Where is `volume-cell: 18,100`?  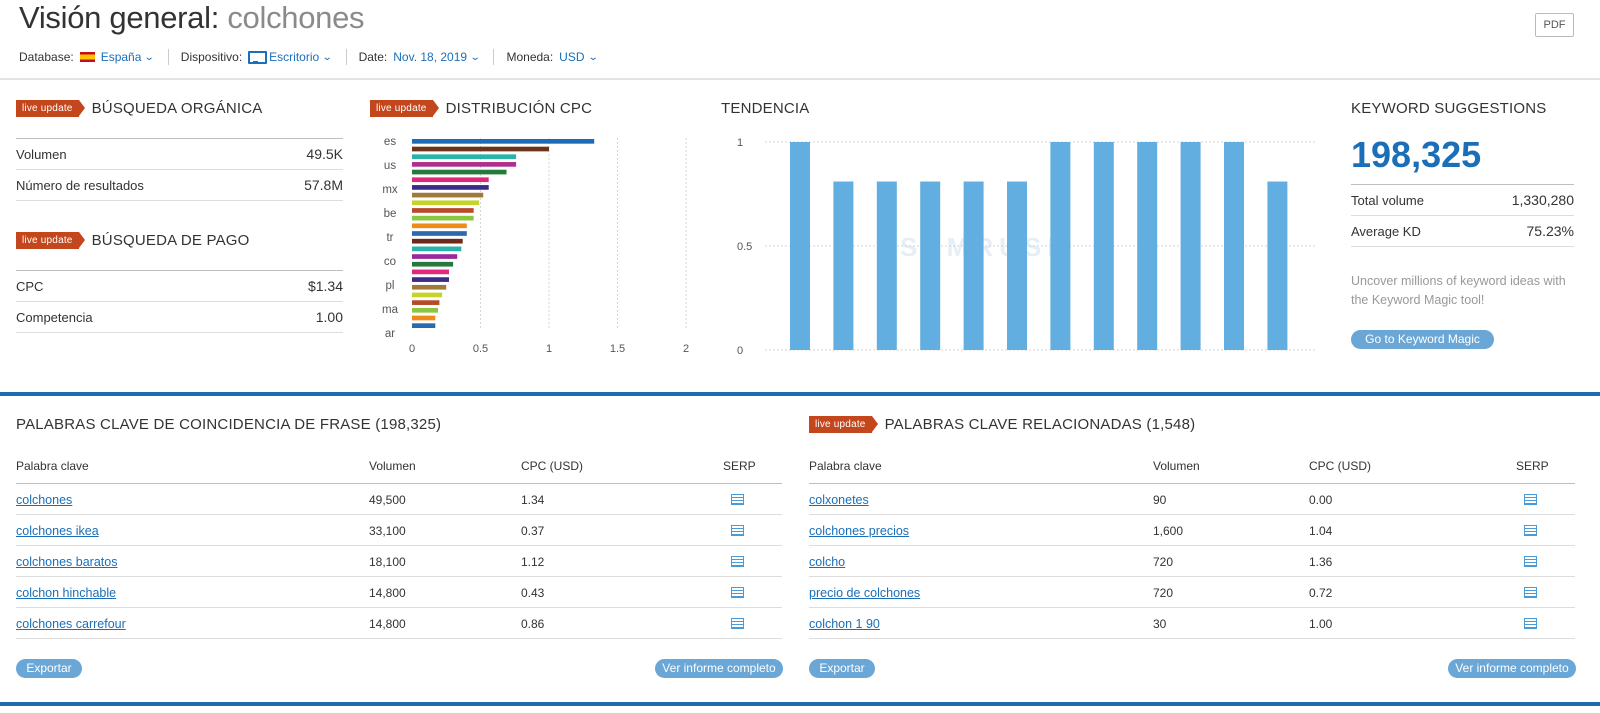 volume-cell: 18,100 is located at coordinates (387, 562).